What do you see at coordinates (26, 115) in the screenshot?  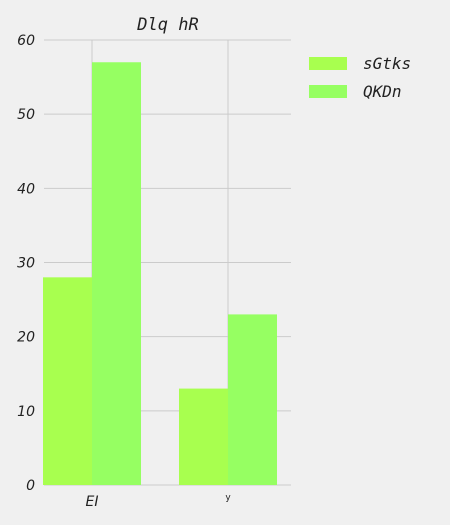 I see `y-tick-label: 50` at bounding box center [26, 115].